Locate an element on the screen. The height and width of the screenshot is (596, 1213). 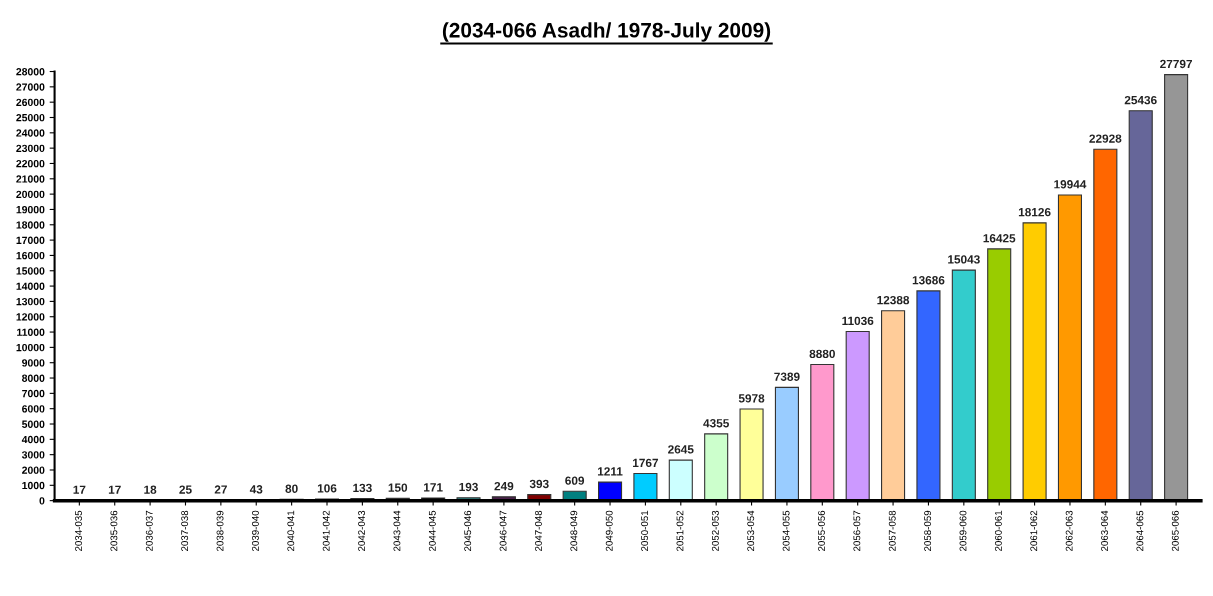
x-tick-label: 2039-040 is located at coordinates (255, 530).